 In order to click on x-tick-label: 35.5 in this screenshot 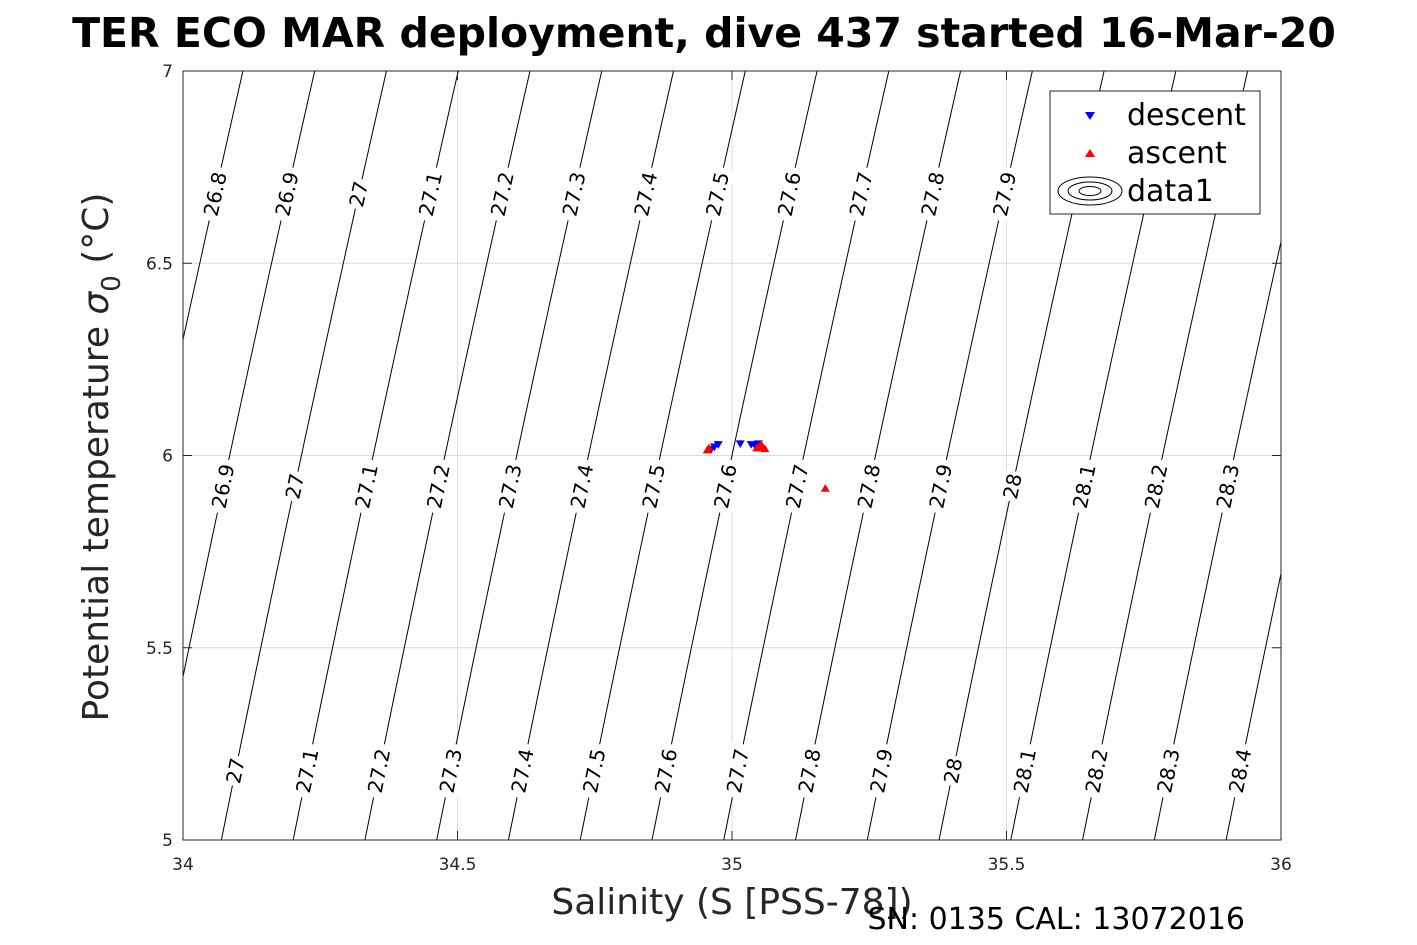, I will do `click(1007, 865)`.